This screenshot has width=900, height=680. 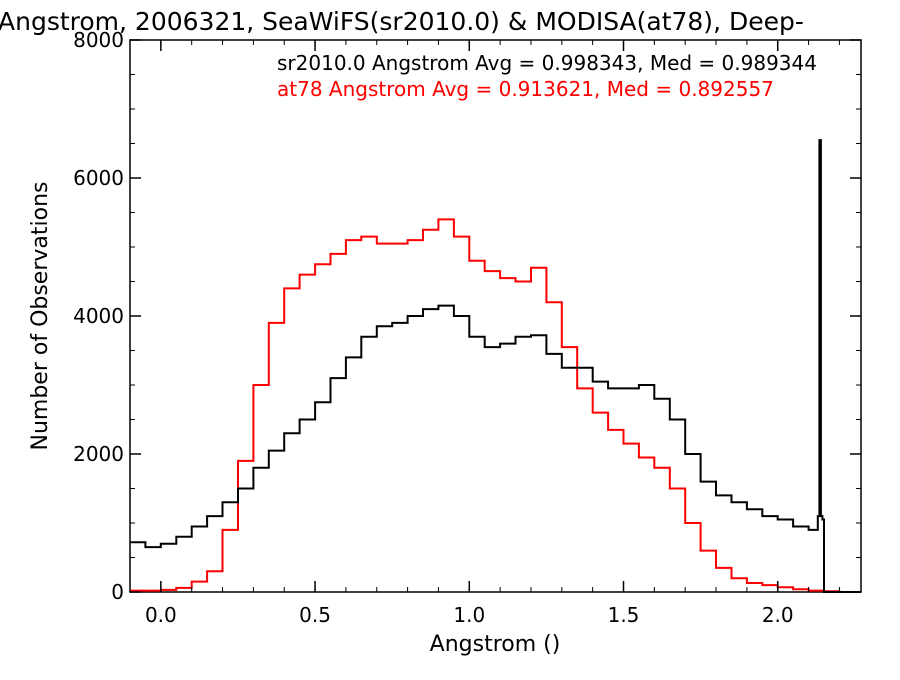 What do you see at coordinates (98, 40) in the screenshot?
I see `y-tick-label: 8000` at bounding box center [98, 40].